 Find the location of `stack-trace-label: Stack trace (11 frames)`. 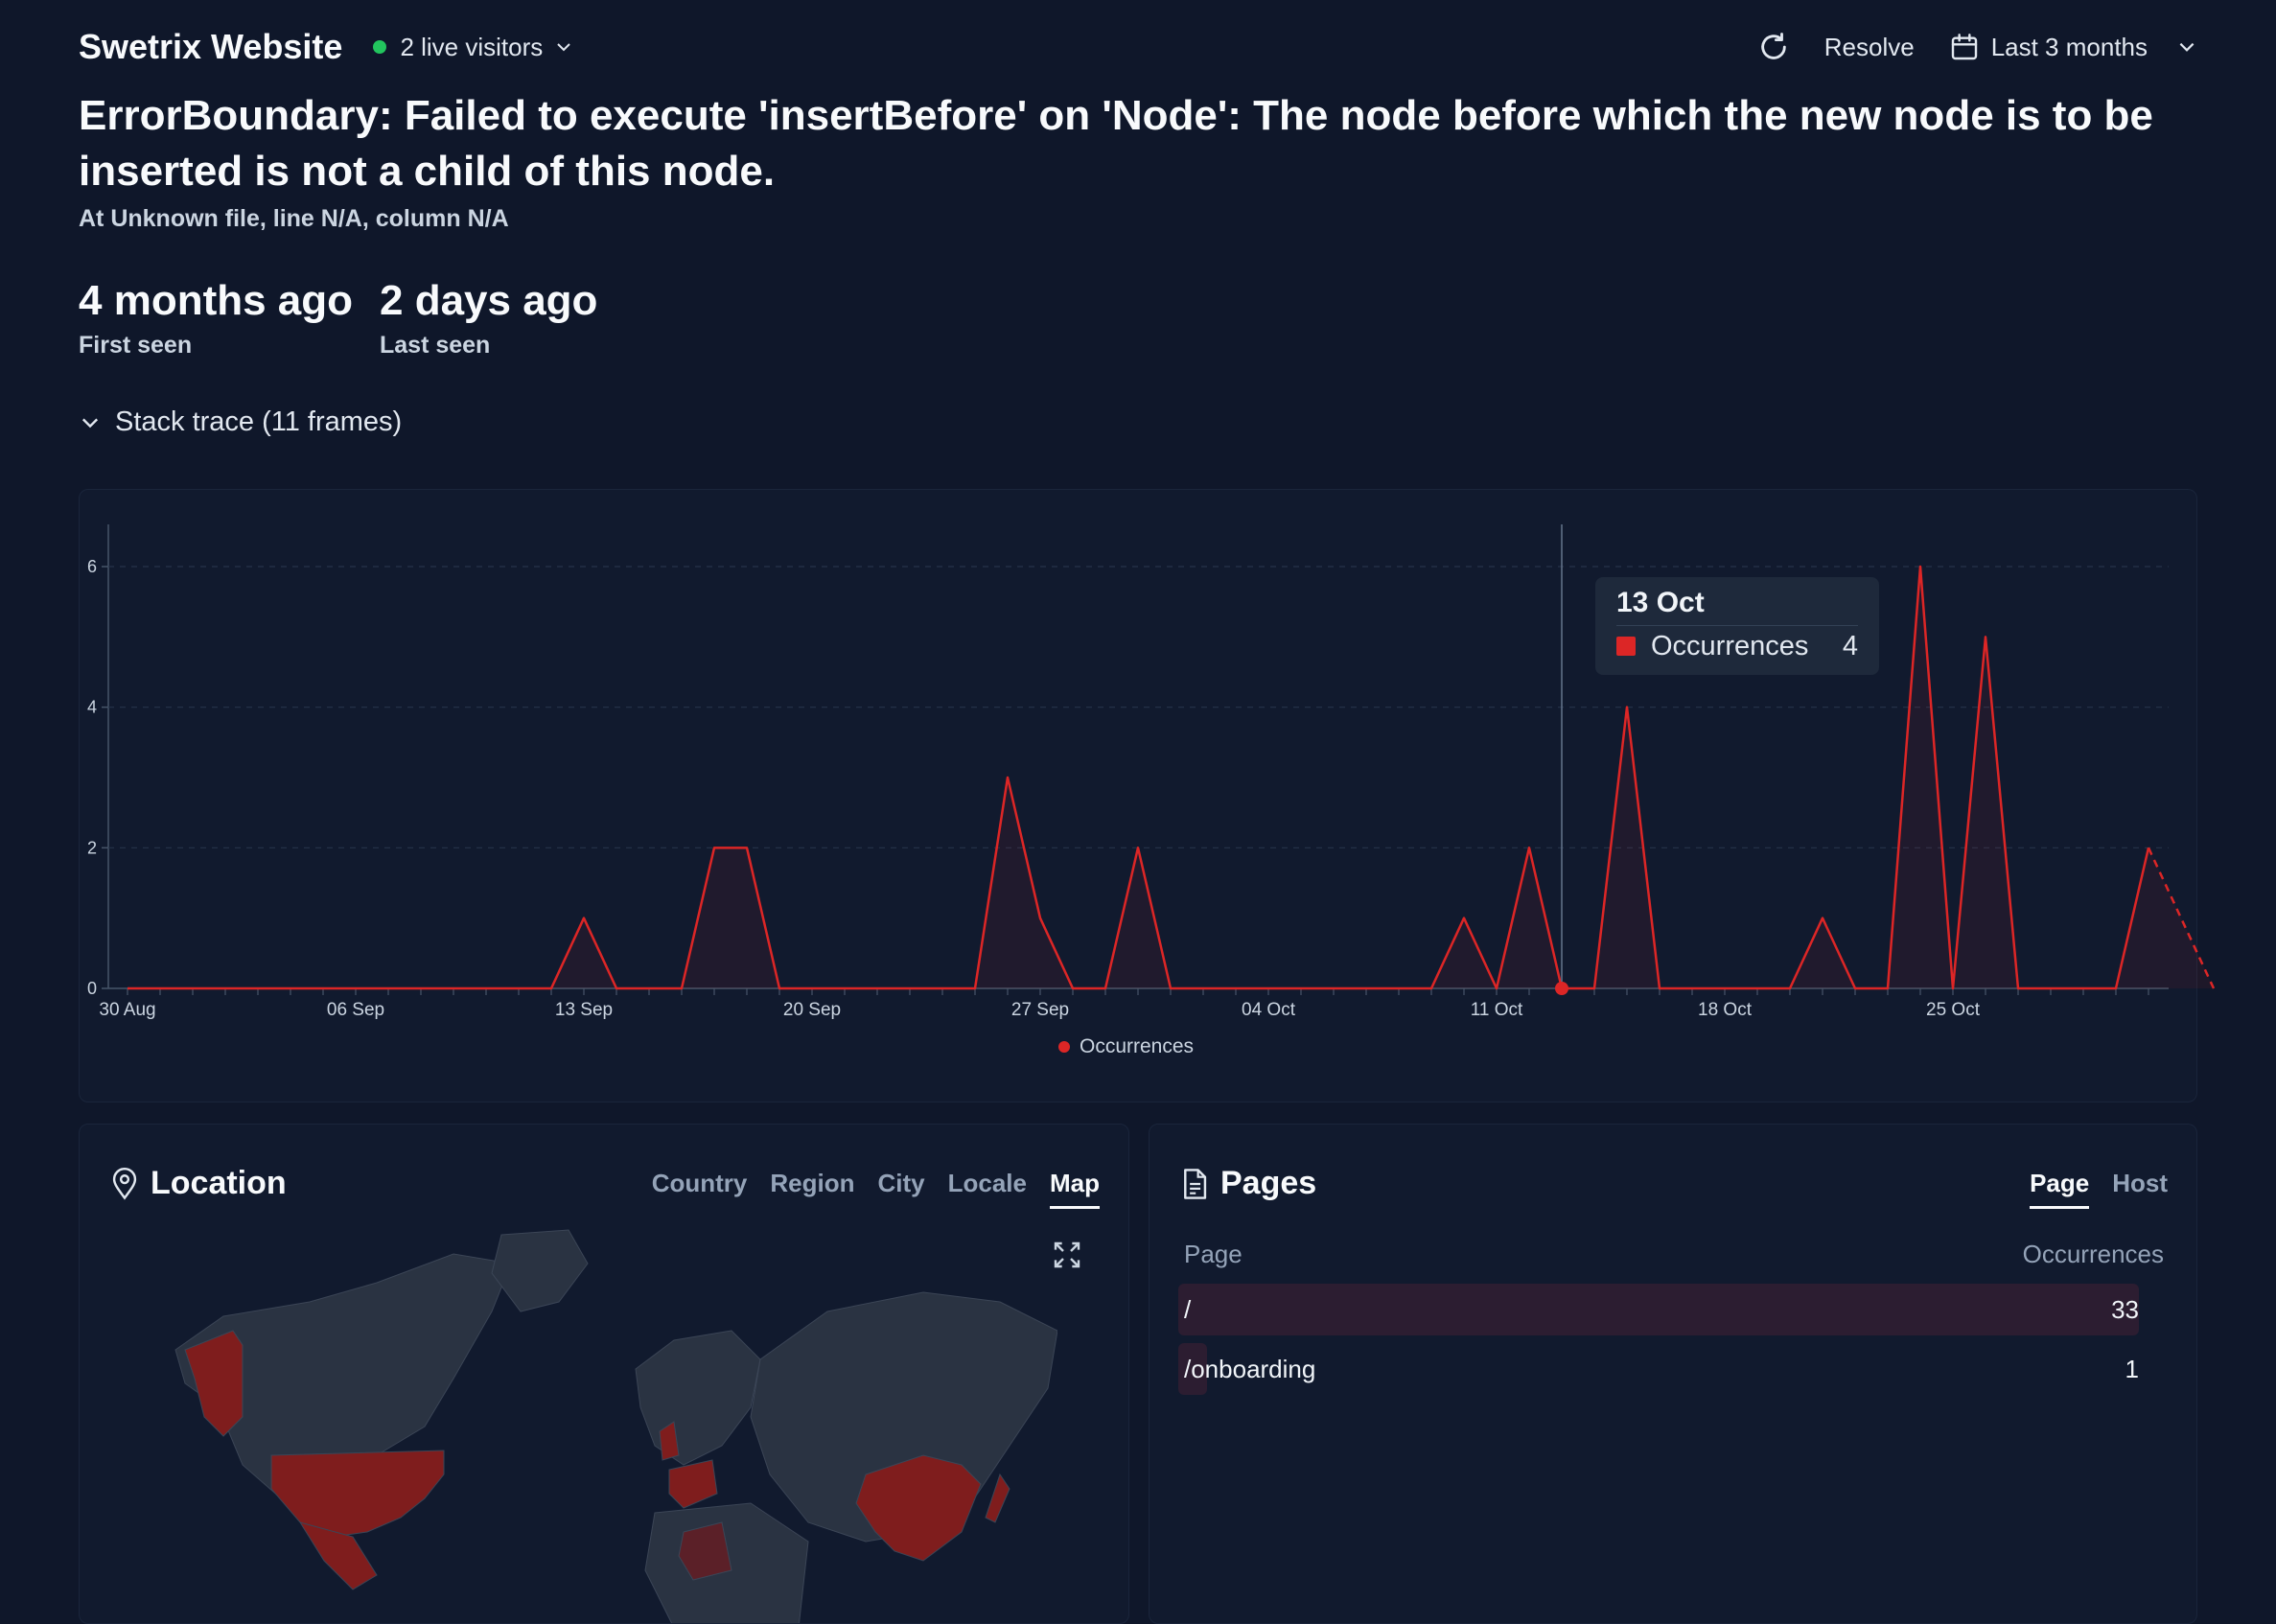

stack-trace-label: Stack trace (11 frames) is located at coordinates (259, 421).